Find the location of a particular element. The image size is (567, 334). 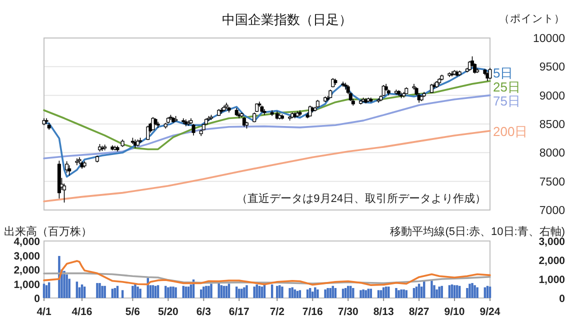

x-tick-label: 8/27 is located at coordinates (419, 312).